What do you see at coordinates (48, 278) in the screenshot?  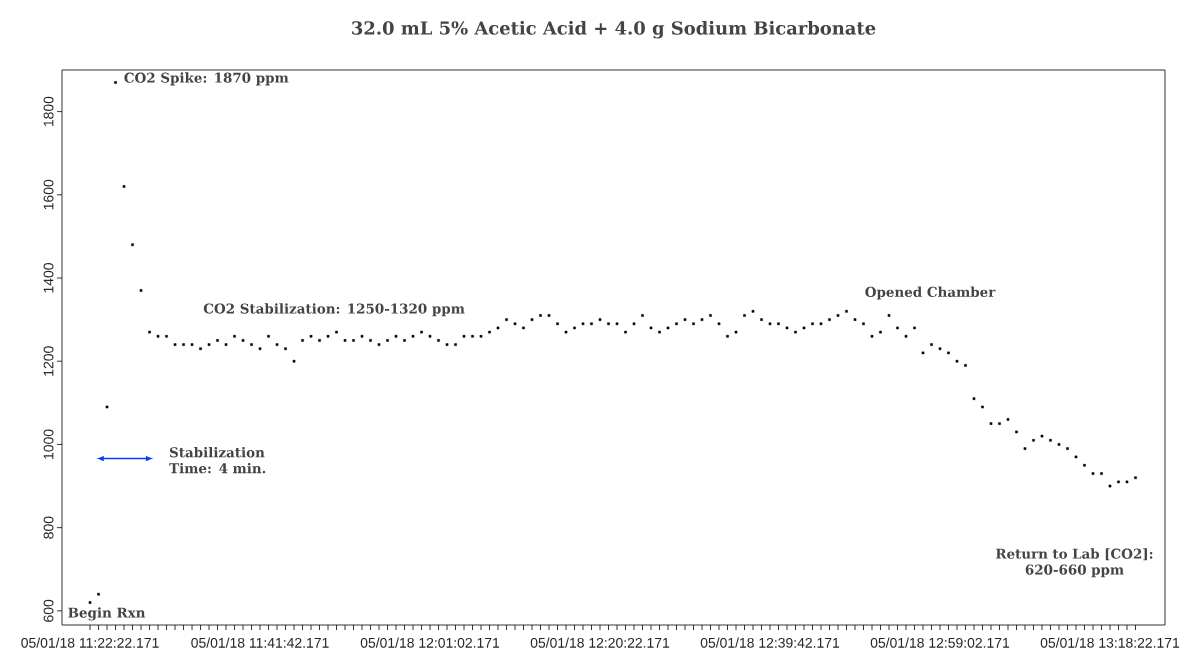 I see `y-tick-label: 1400` at bounding box center [48, 278].